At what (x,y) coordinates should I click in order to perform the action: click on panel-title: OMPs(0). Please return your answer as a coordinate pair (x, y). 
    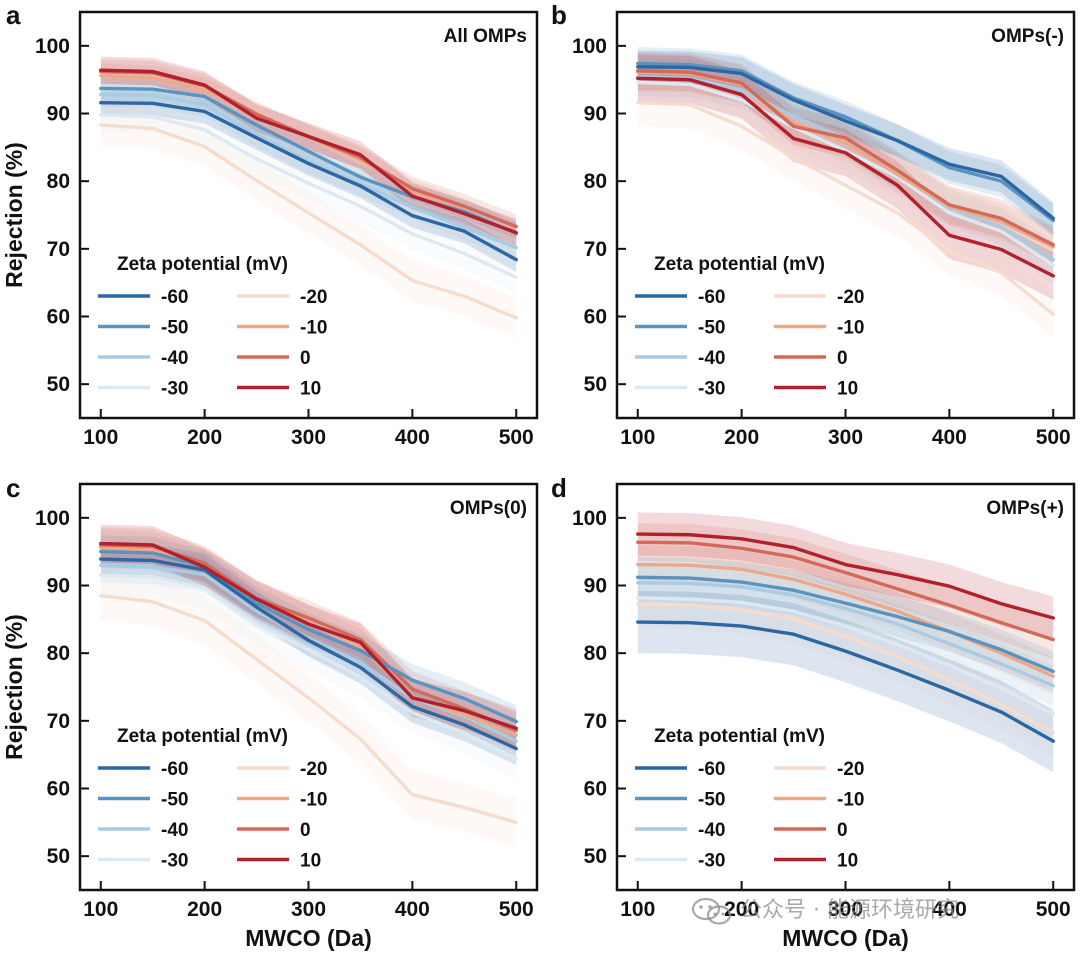
    Looking at the image, I should click on (488, 508).